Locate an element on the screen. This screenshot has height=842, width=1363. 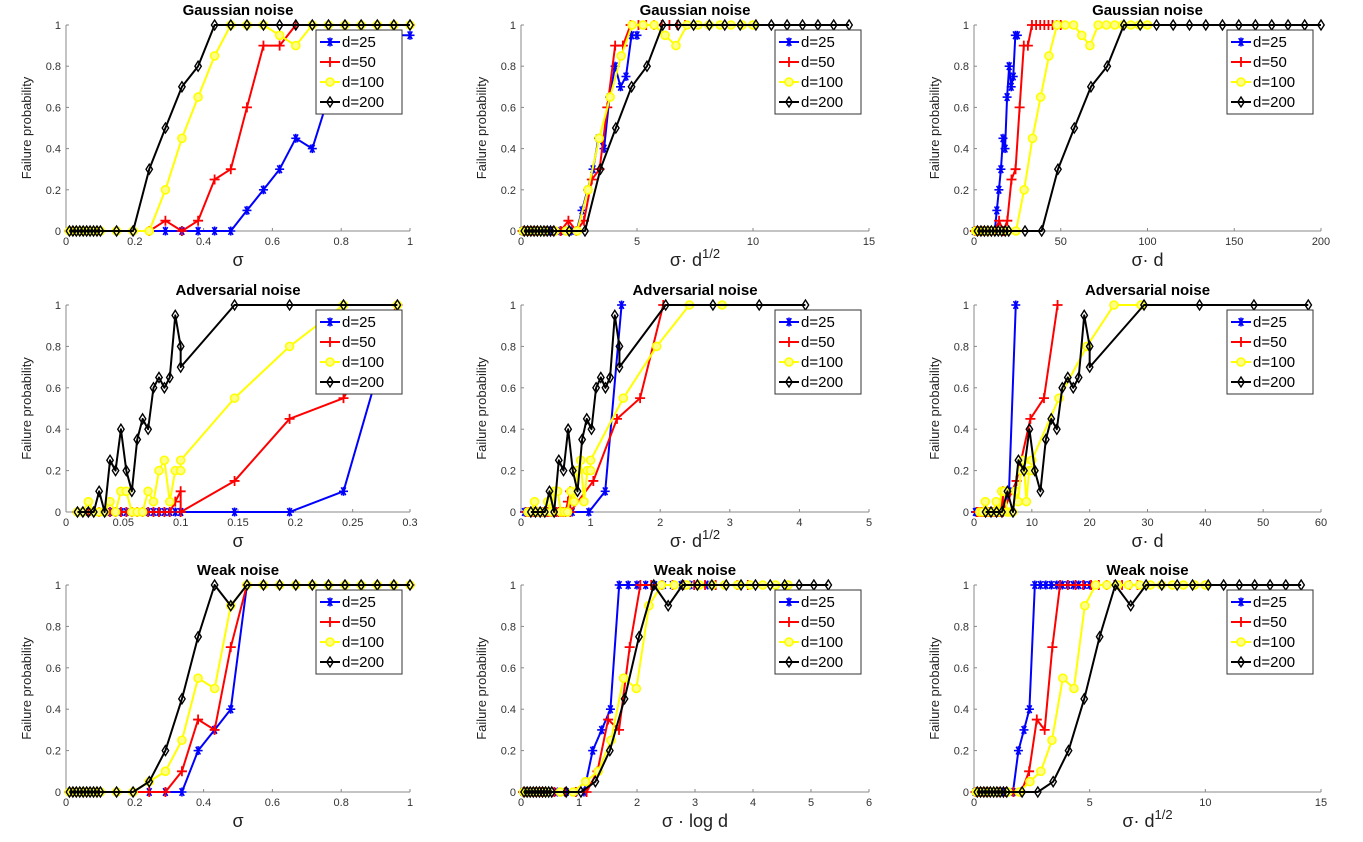
chart-title: Adversarial noise is located at coordinates (237, 290).